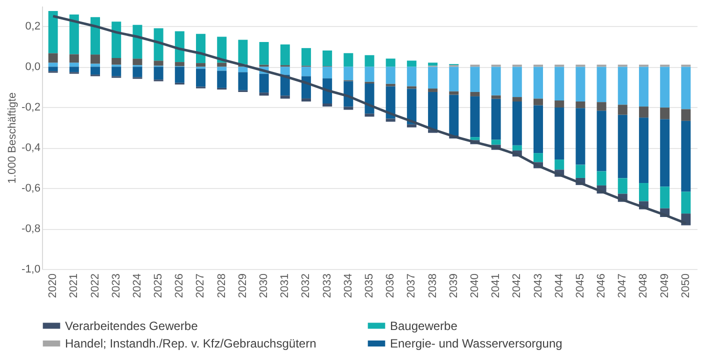  What do you see at coordinates (222, 286) in the screenshot?
I see `x-tick-label: 2028` at bounding box center [222, 286].